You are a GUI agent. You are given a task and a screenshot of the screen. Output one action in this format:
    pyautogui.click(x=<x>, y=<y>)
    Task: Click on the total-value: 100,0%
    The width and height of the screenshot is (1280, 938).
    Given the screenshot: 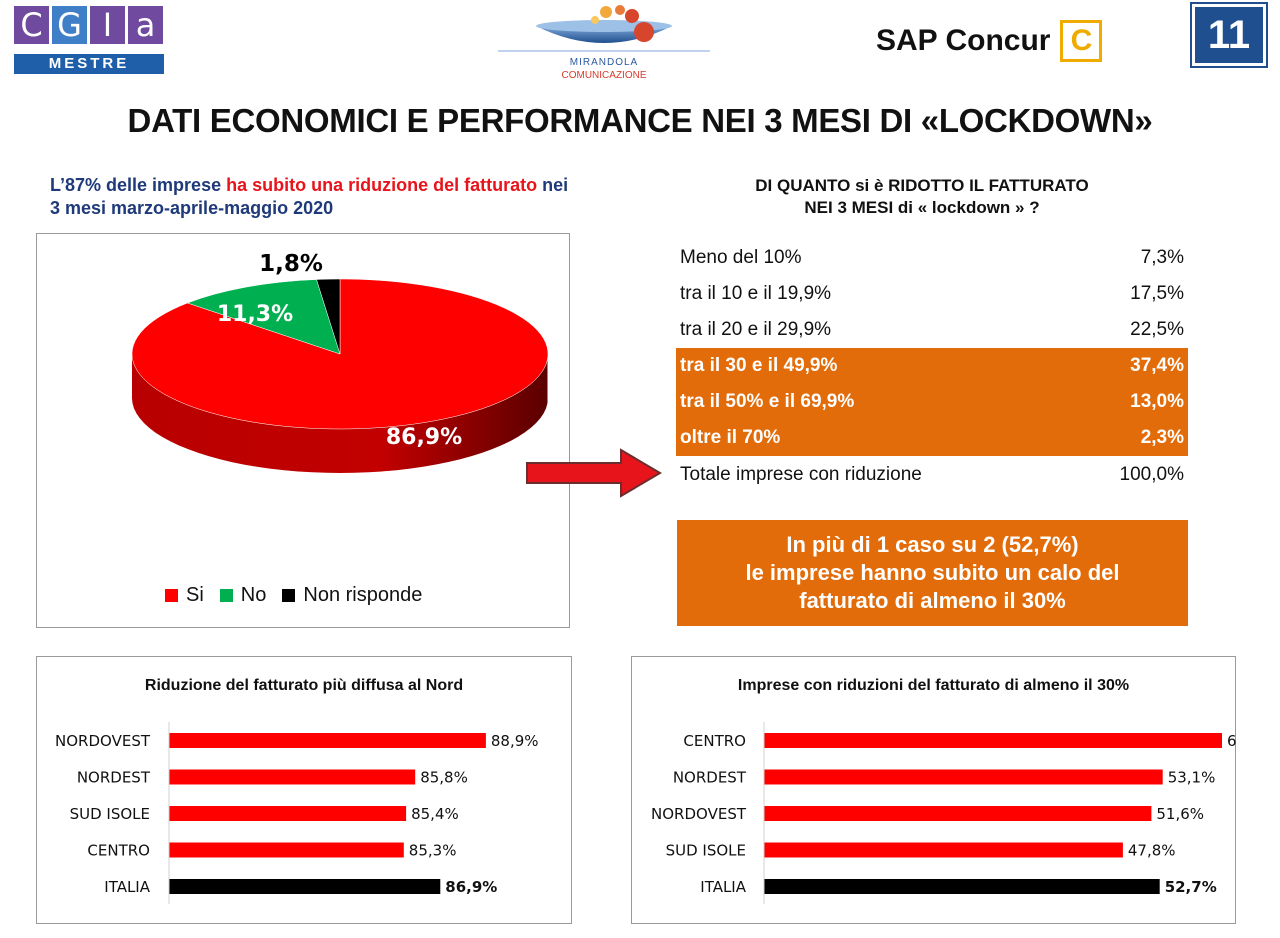 What is the action you would take?
    pyautogui.click(x=1151, y=474)
    